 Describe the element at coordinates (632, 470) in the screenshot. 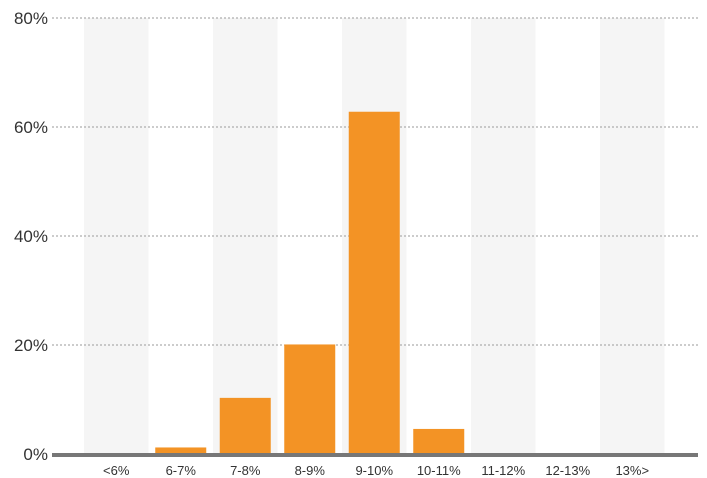

I see `x-tick-label: 13%>` at that location.